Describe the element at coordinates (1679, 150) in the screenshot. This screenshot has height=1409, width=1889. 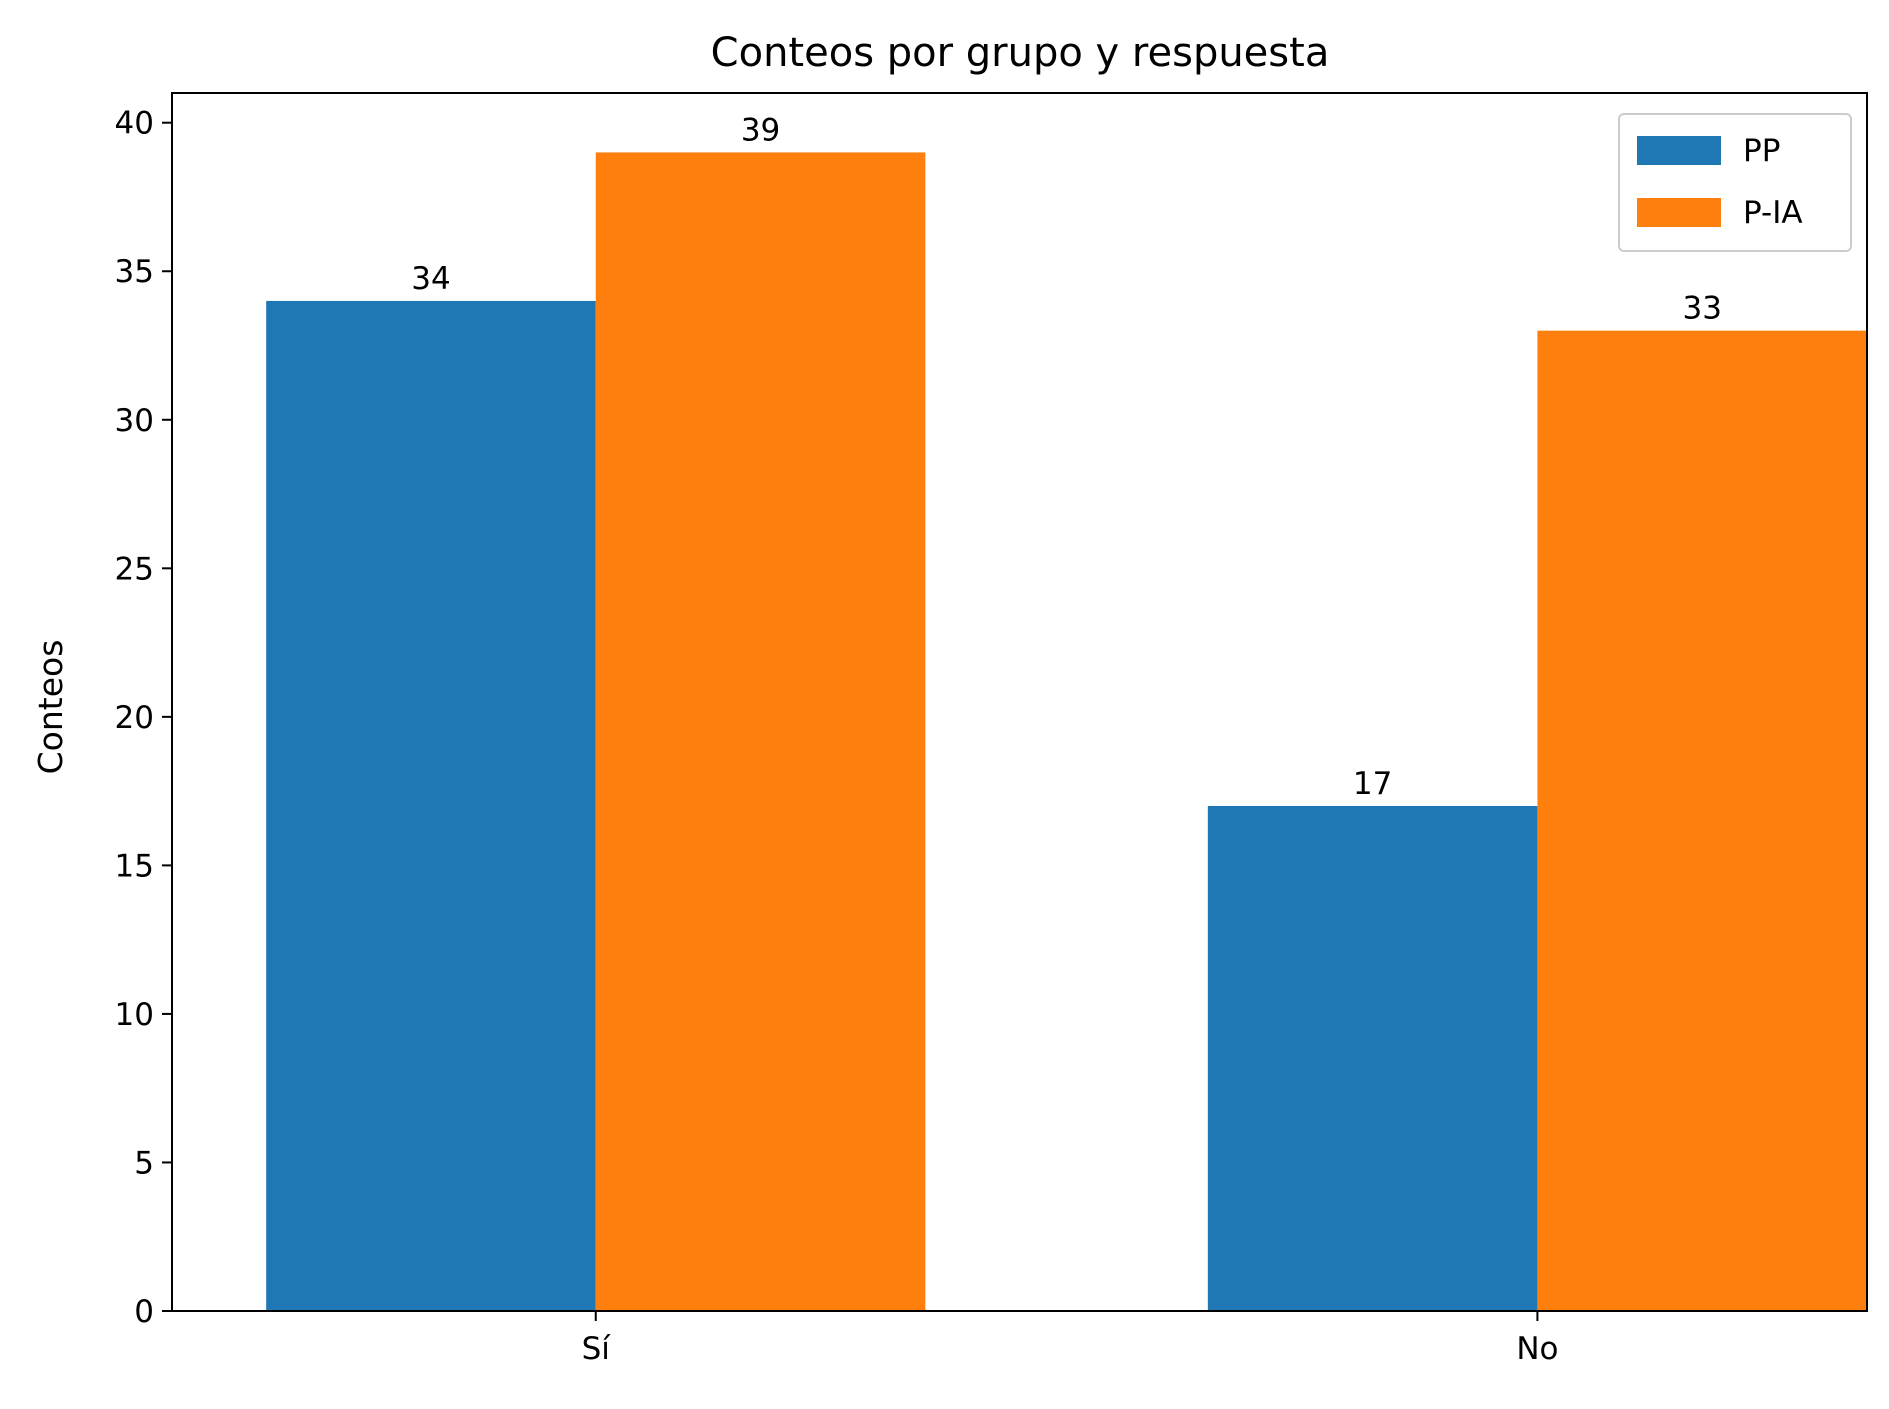
I see `legend-swatch-pp` at that location.